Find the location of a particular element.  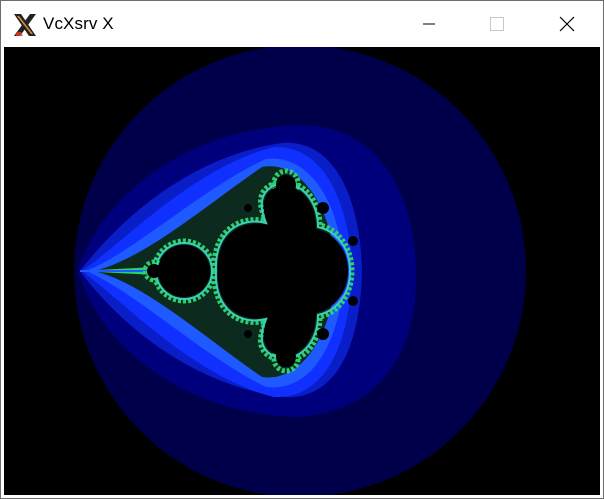

close-button is located at coordinates (567, 24).